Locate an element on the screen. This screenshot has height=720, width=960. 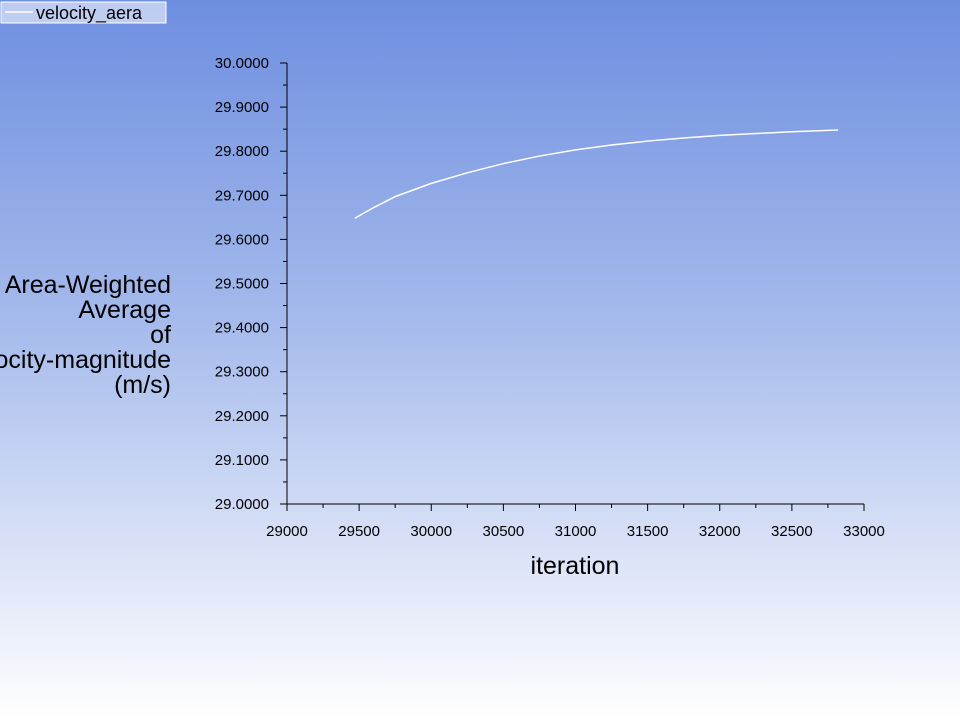
legend-entry-velocity-aera: velocity_aera is located at coordinates (89, 13).